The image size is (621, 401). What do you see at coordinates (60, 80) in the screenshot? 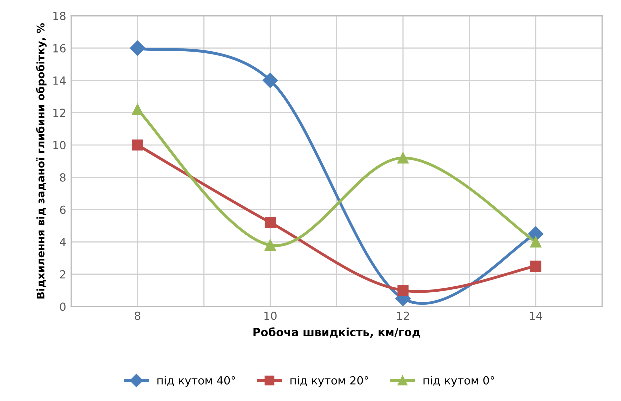
I see `y-tick-label: 14` at bounding box center [60, 80].